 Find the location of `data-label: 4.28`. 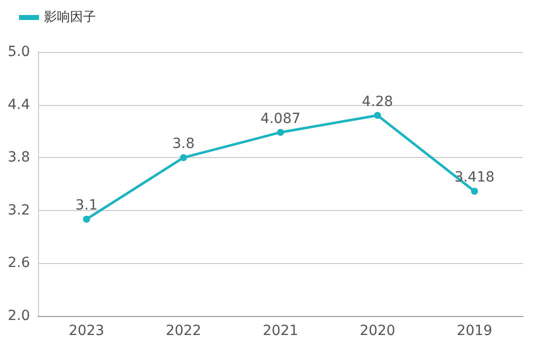

data-label: 4.28 is located at coordinates (378, 102).